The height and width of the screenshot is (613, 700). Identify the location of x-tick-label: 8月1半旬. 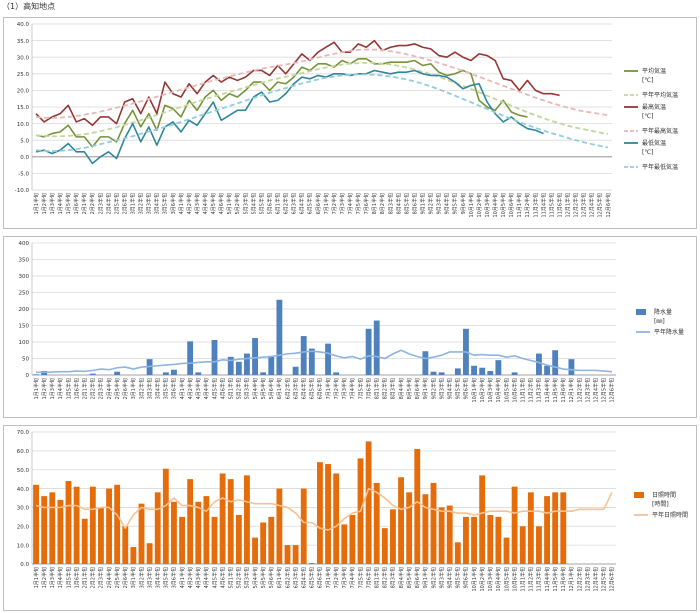
(377, 388).